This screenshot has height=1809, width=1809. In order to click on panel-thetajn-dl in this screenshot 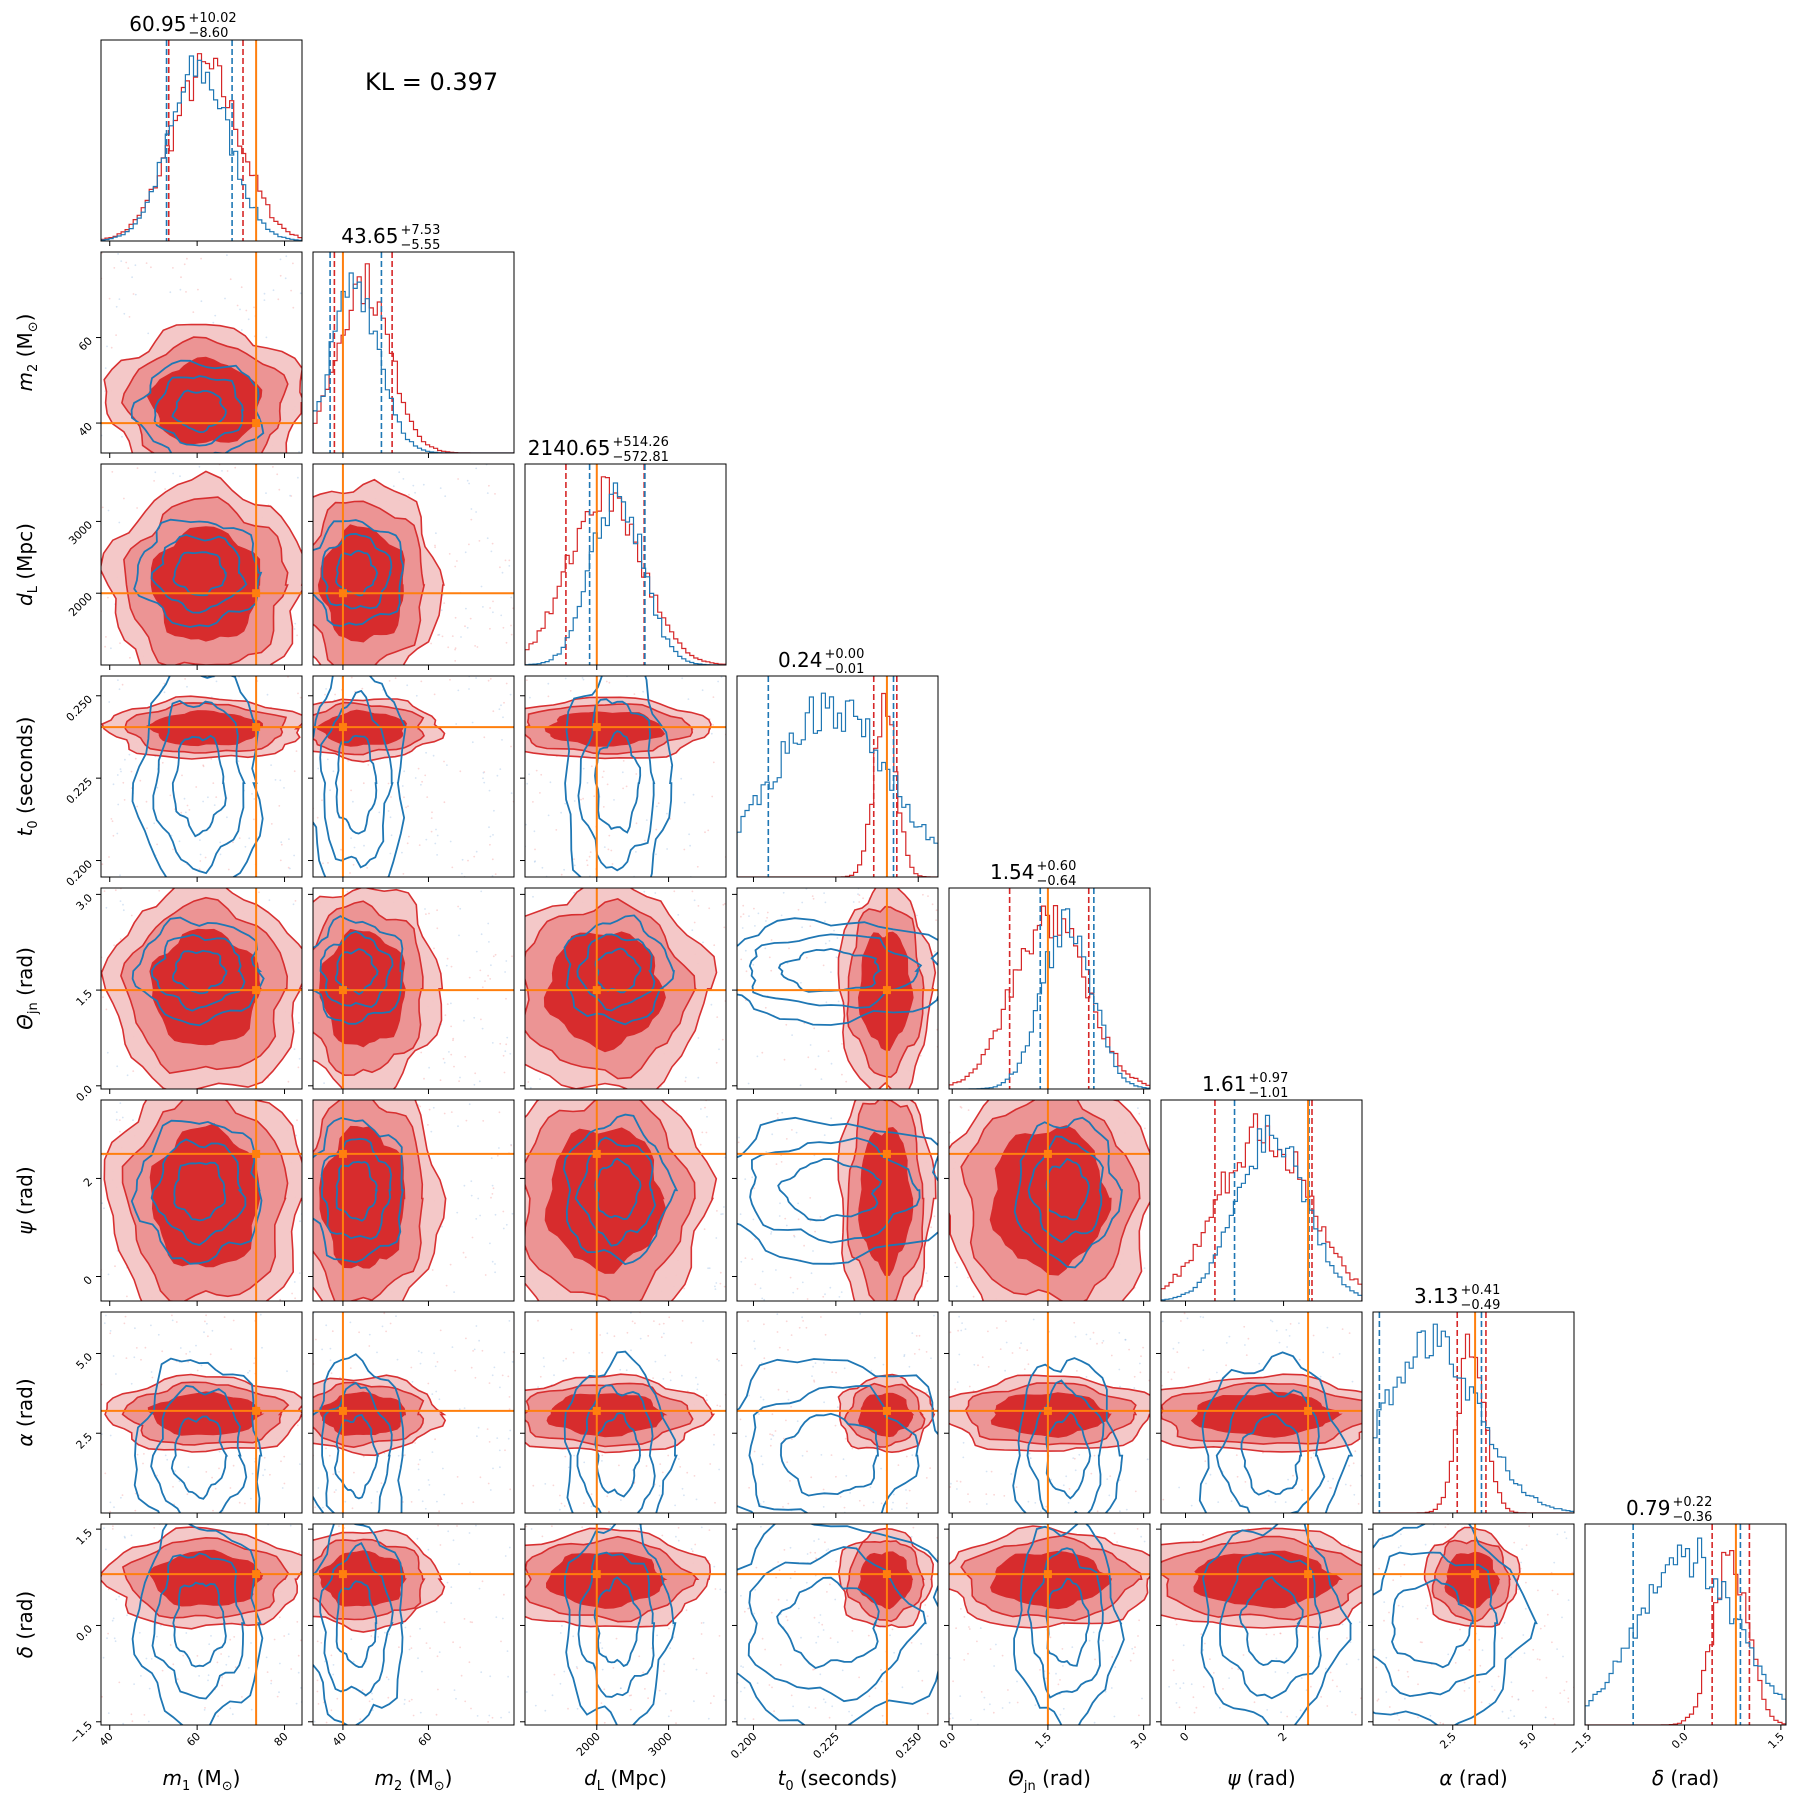, I will do `click(623, 990)`.